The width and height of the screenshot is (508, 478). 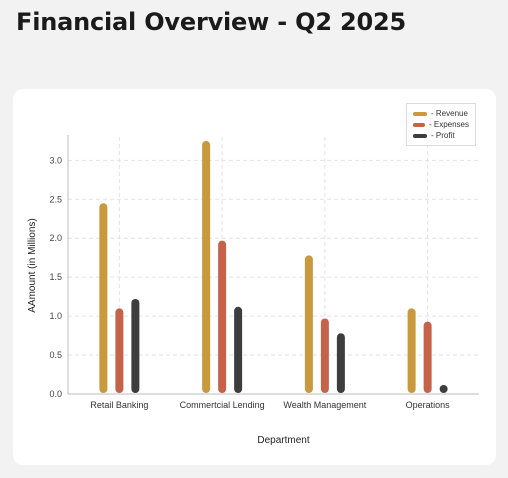 What do you see at coordinates (32, 265) in the screenshot?
I see `y-axis-title: AAmount (in Millions)` at bounding box center [32, 265].